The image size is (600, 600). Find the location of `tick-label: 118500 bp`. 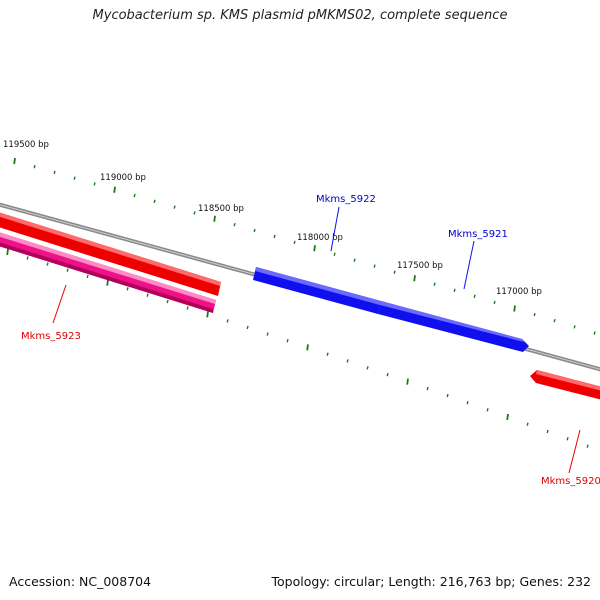

tick-label: 118500 bp is located at coordinates (221, 209).